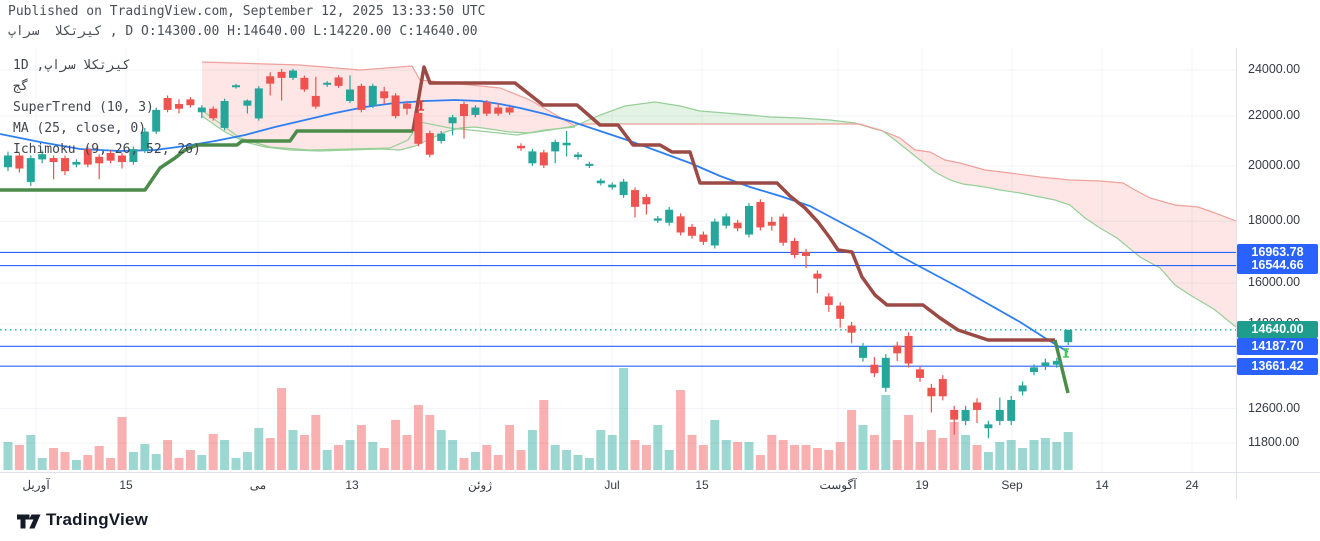  Describe the element at coordinates (1012, 485) in the screenshot. I see `time-tick-label: Sep` at that location.